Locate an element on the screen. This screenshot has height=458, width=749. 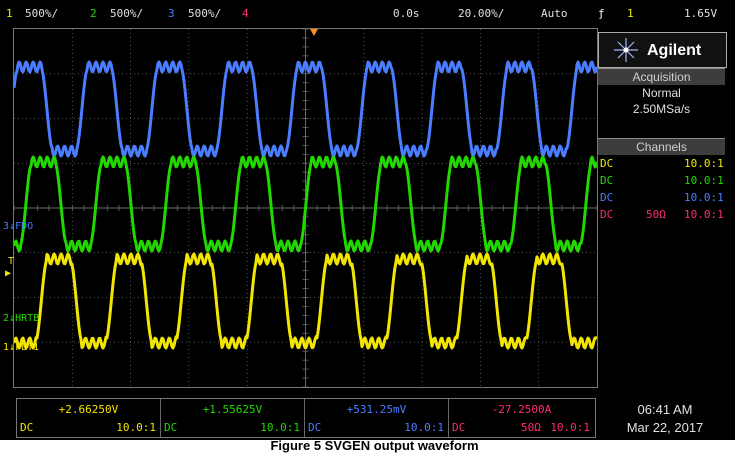
ch2-ground-marker: 2↓HRTB is located at coordinates (21, 318).